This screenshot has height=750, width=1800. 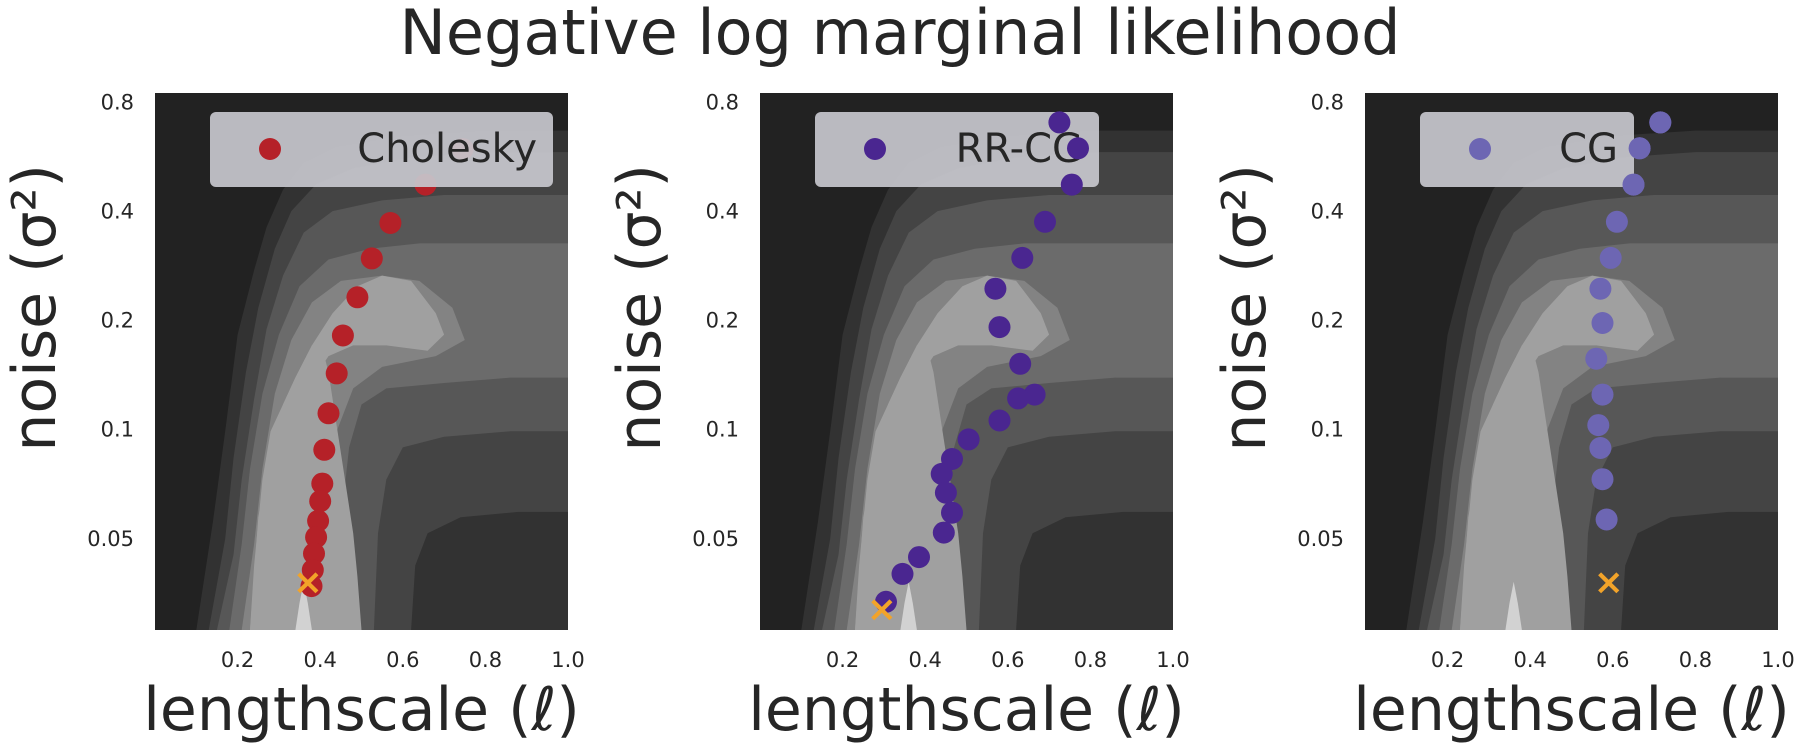 What do you see at coordinates (447, 149) in the screenshot?
I see `legend-label: Cholesky` at bounding box center [447, 149].